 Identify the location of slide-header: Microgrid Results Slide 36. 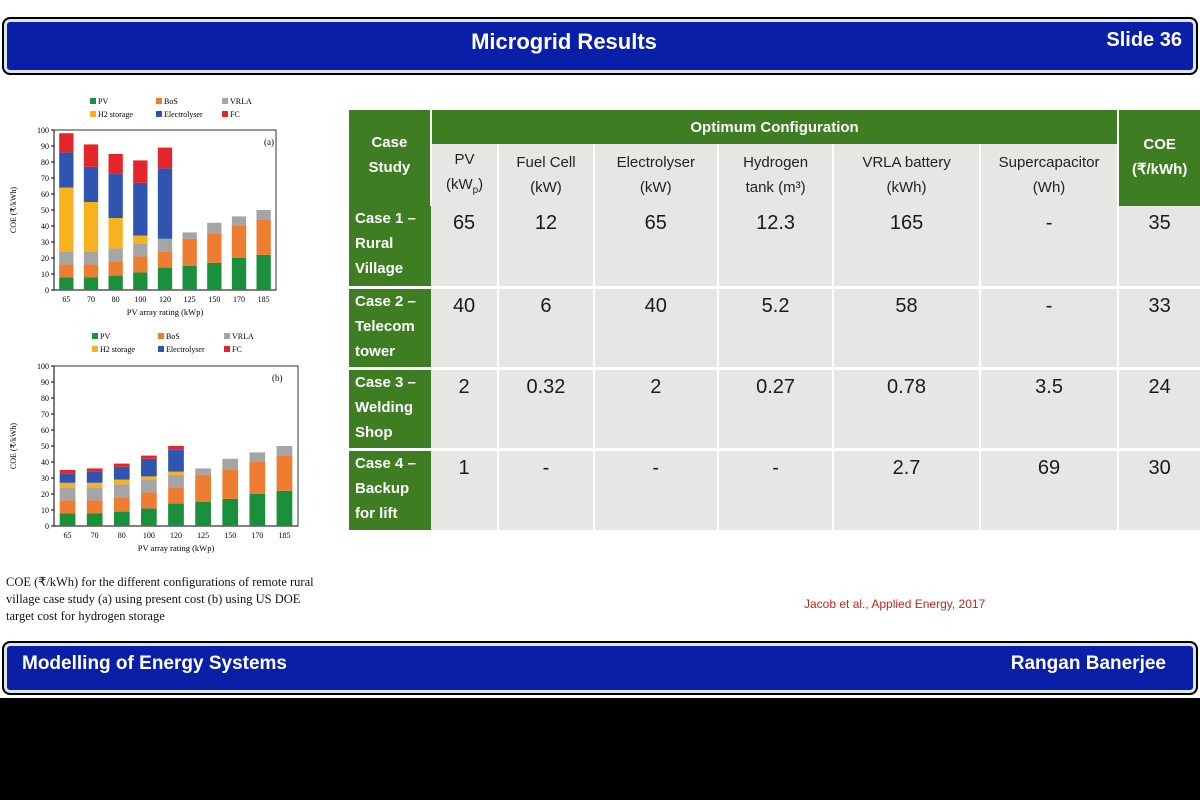
(600, 46).